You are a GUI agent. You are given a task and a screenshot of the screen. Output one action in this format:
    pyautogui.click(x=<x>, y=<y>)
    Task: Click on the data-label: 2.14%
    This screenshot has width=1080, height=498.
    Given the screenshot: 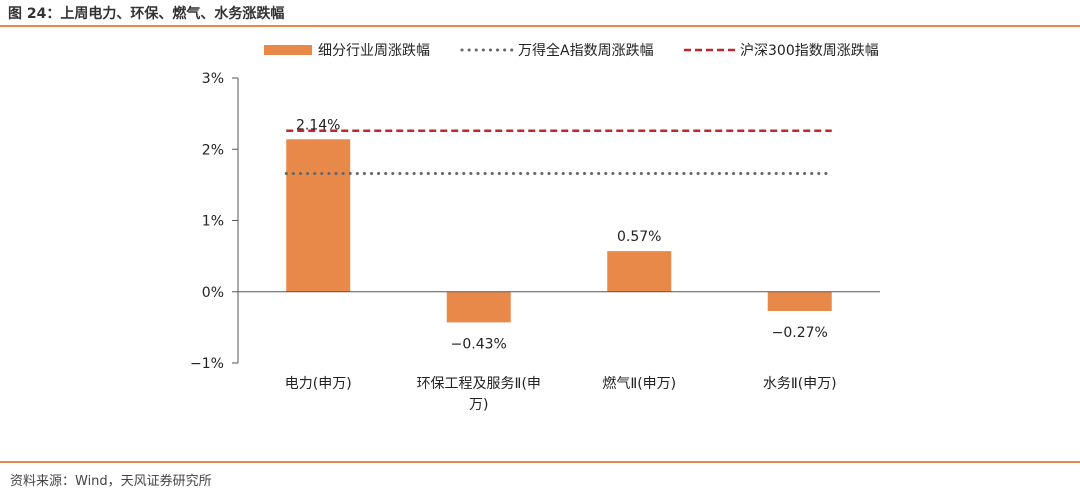 What is the action you would take?
    pyautogui.click(x=318, y=125)
    